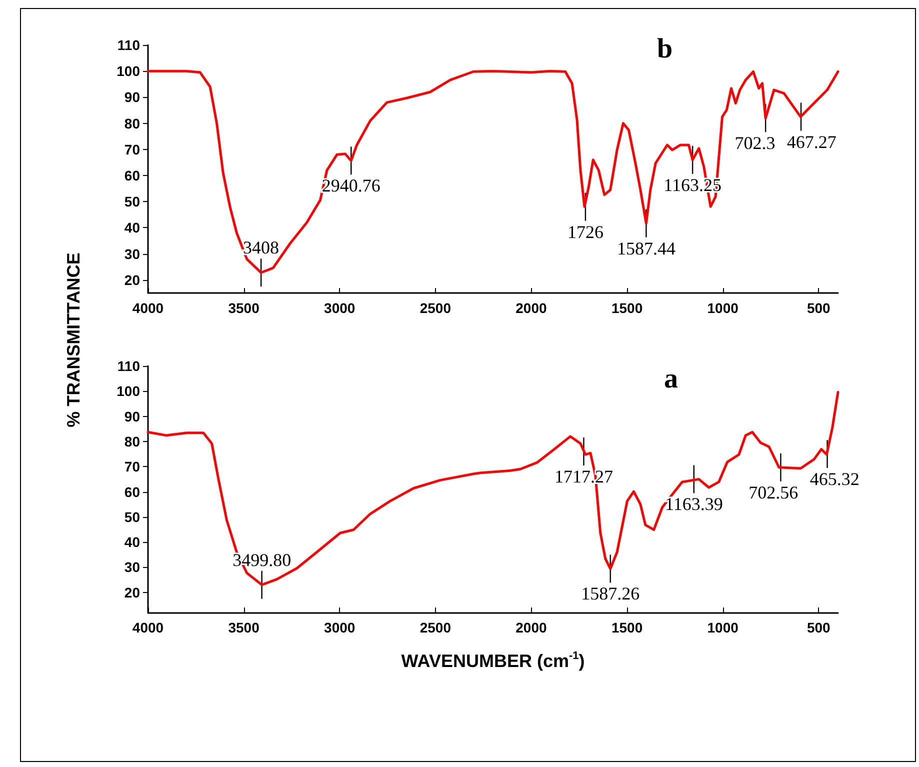  What do you see at coordinates (755, 143) in the screenshot?
I see `annotation: 702.3` at bounding box center [755, 143].